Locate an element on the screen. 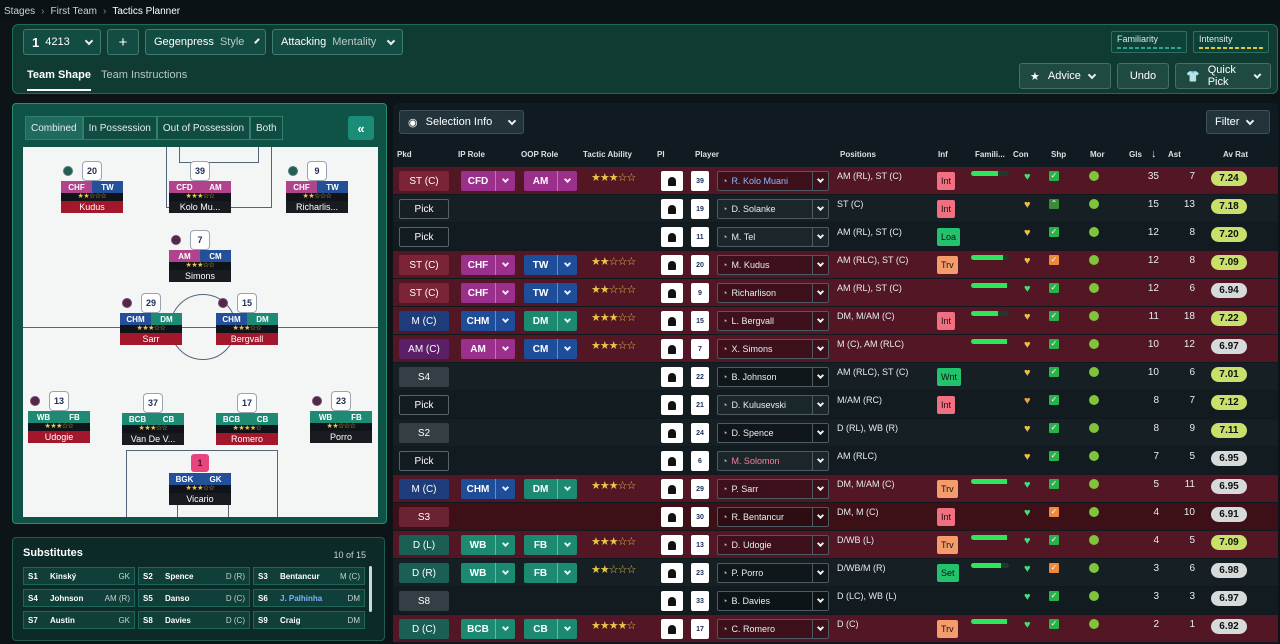  oop-role-select: TW is located at coordinates (550, 293).